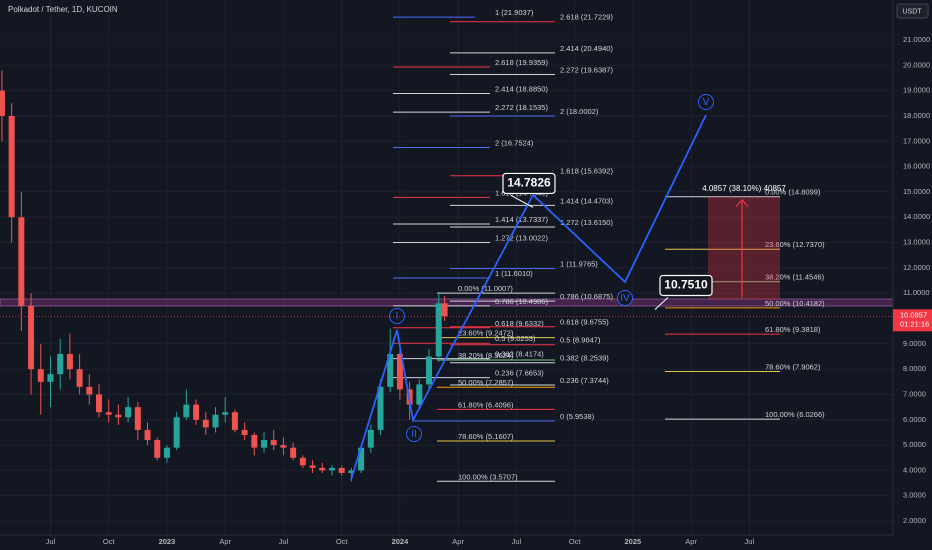 The image size is (932, 550). I want to click on fib-label: 0.5 (9.0253), so click(515, 338).